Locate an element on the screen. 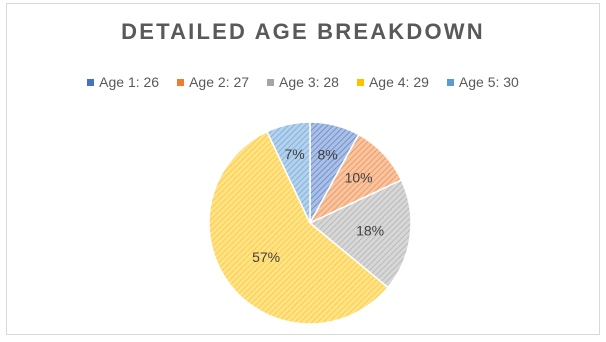 Image resolution: width=606 pixels, height=342 pixels. pie-label-age-4: 57% is located at coordinates (266, 257).